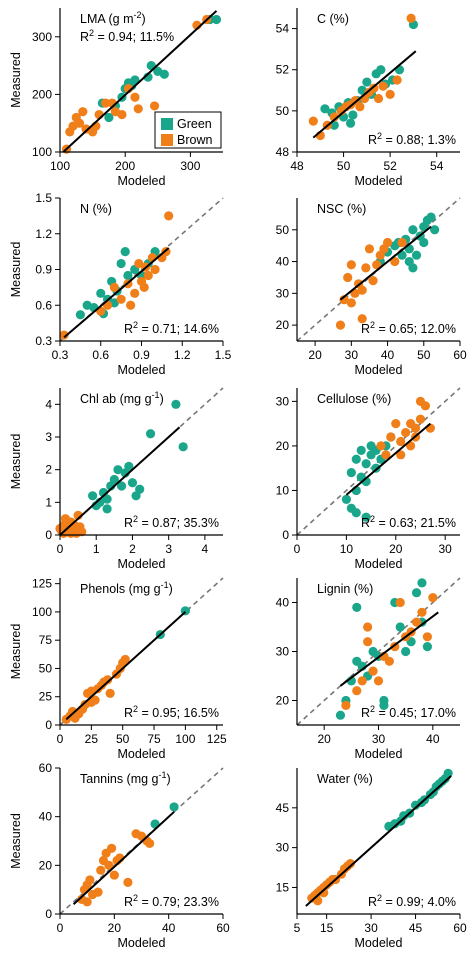 This screenshot has width=474, height=961. What do you see at coordinates (333, 19) in the screenshot?
I see `panel-title: C (%)` at bounding box center [333, 19].